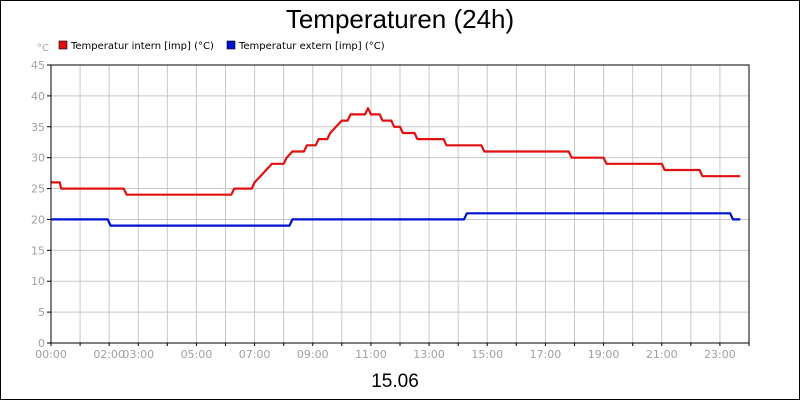 The height and width of the screenshot is (400, 800). Describe the element at coordinates (487, 354) in the screenshot. I see `x-tick-label: 15:00` at that location.